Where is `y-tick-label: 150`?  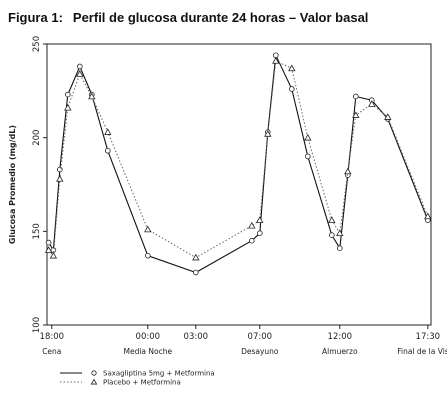 y-tick-label: 150 is located at coordinates (37, 231).